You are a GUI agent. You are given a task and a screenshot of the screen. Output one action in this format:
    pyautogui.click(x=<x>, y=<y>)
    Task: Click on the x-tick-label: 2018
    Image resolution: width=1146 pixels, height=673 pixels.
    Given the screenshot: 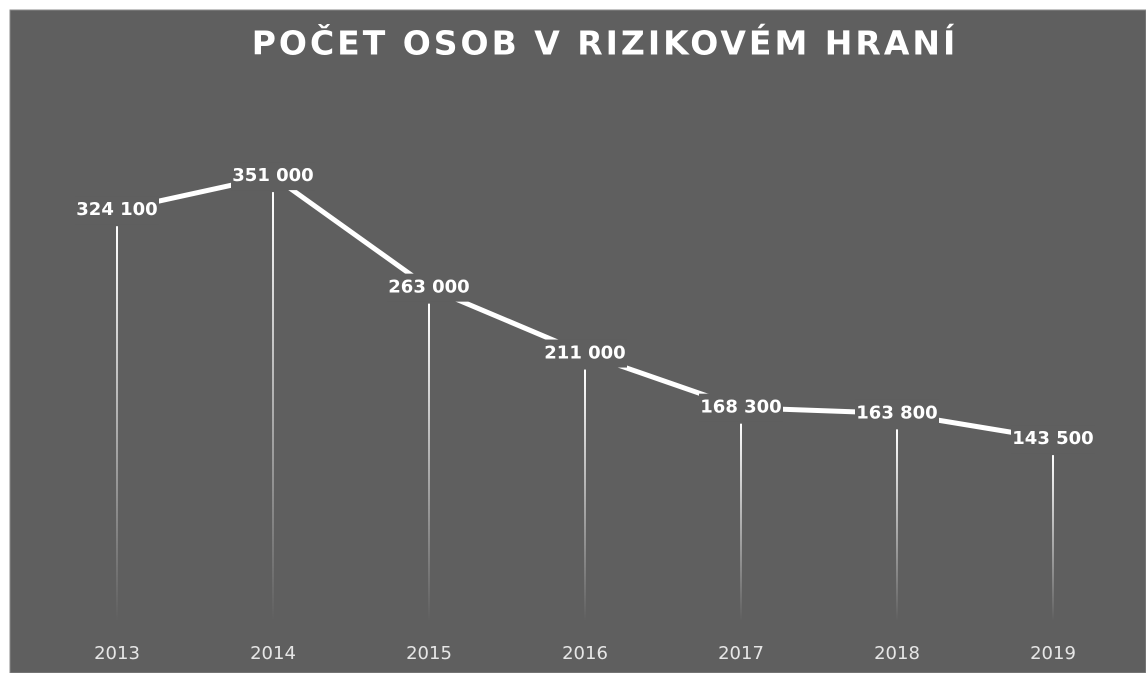 What is the action you would take?
    pyautogui.click(x=897, y=653)
    